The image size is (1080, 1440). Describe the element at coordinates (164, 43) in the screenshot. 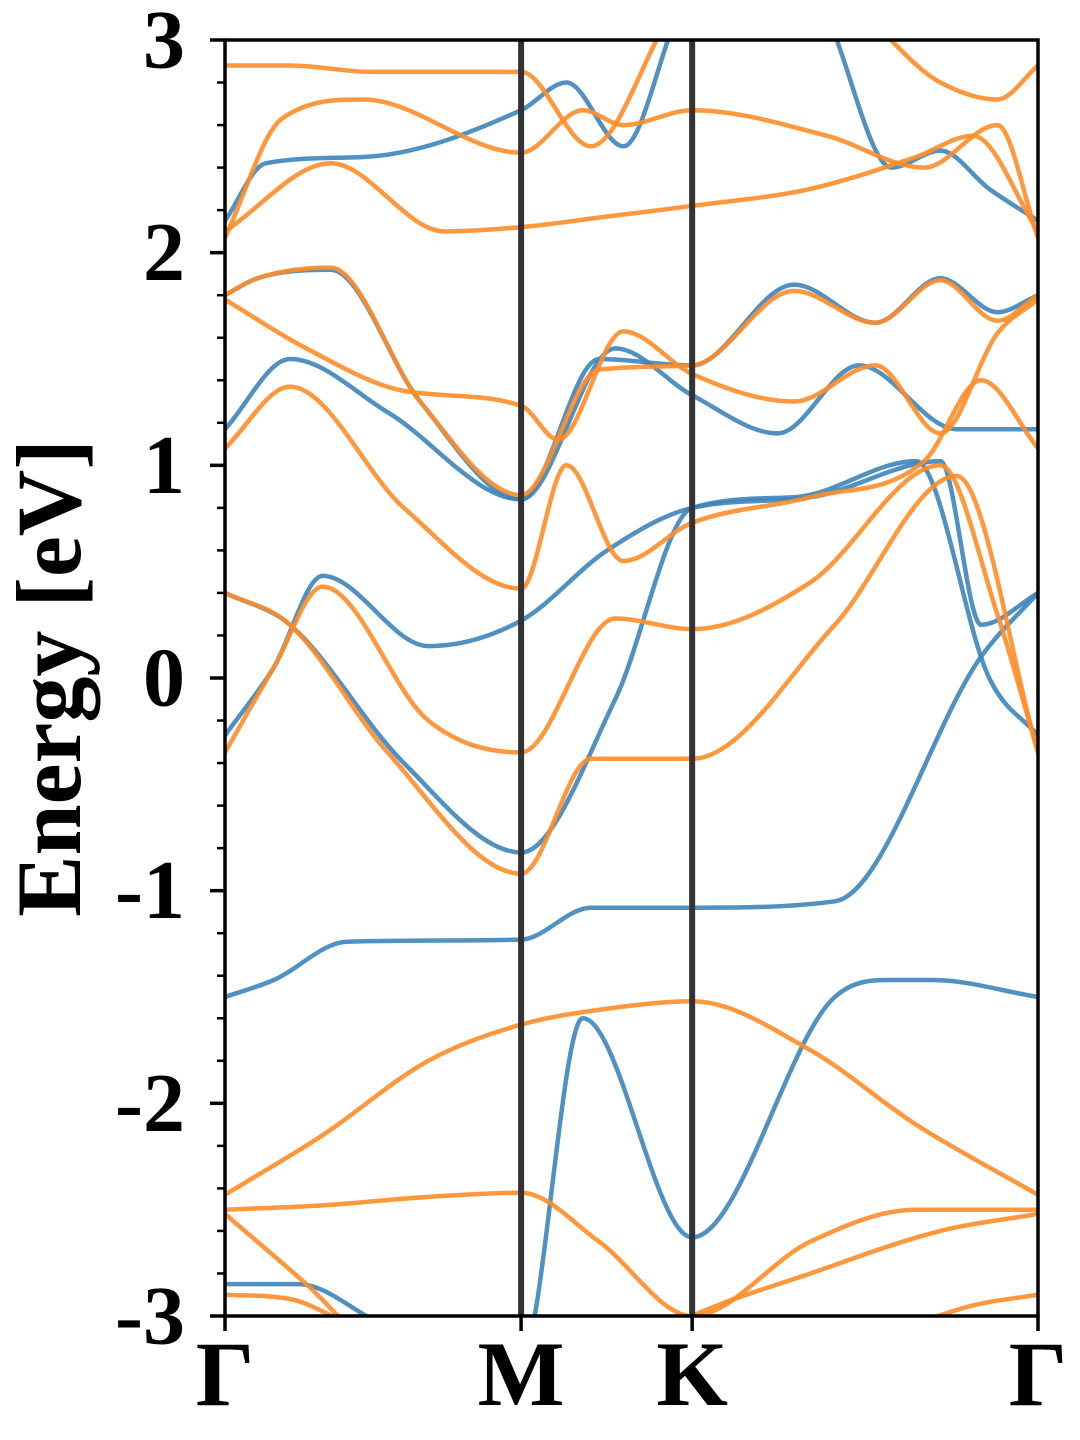

I see `y-tick-label: 3` at that location.